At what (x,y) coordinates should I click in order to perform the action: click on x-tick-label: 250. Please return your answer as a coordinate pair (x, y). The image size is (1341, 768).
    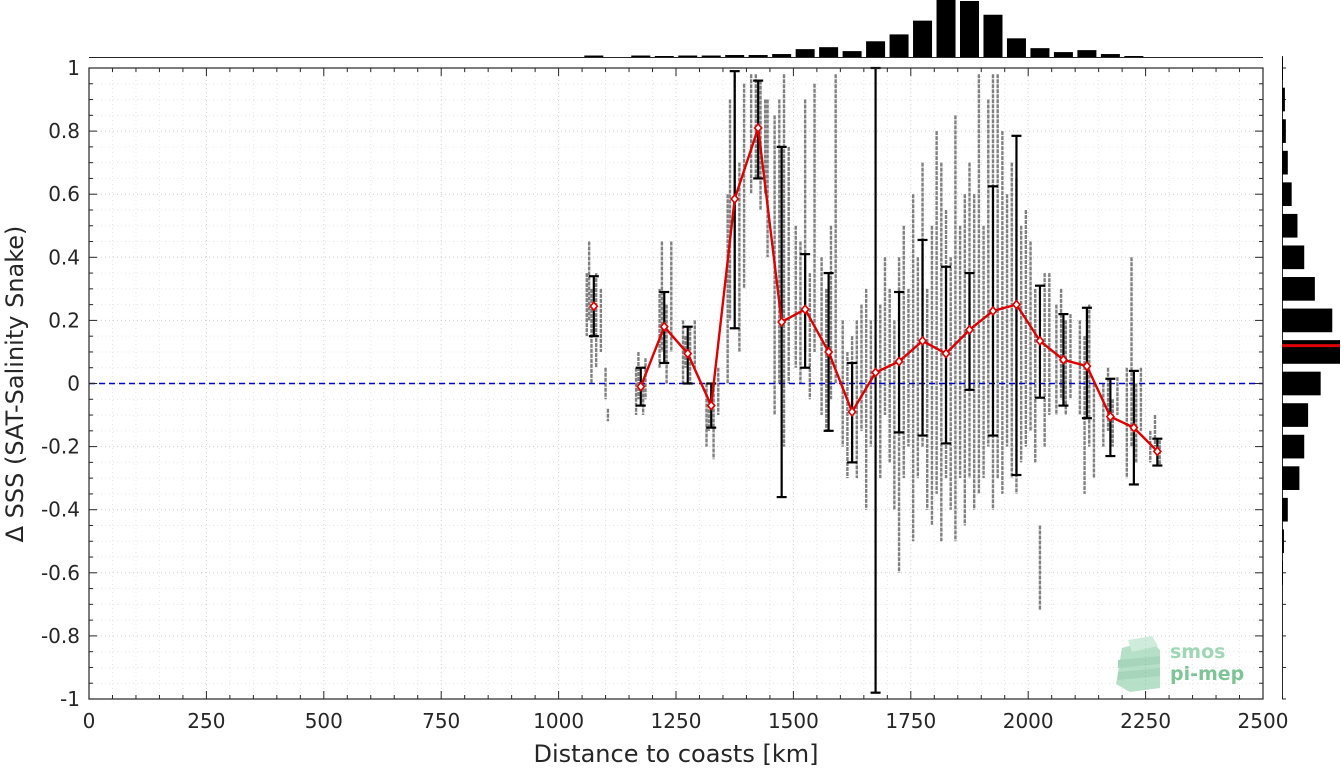
    Looking at the image, I should click on (206, 721).